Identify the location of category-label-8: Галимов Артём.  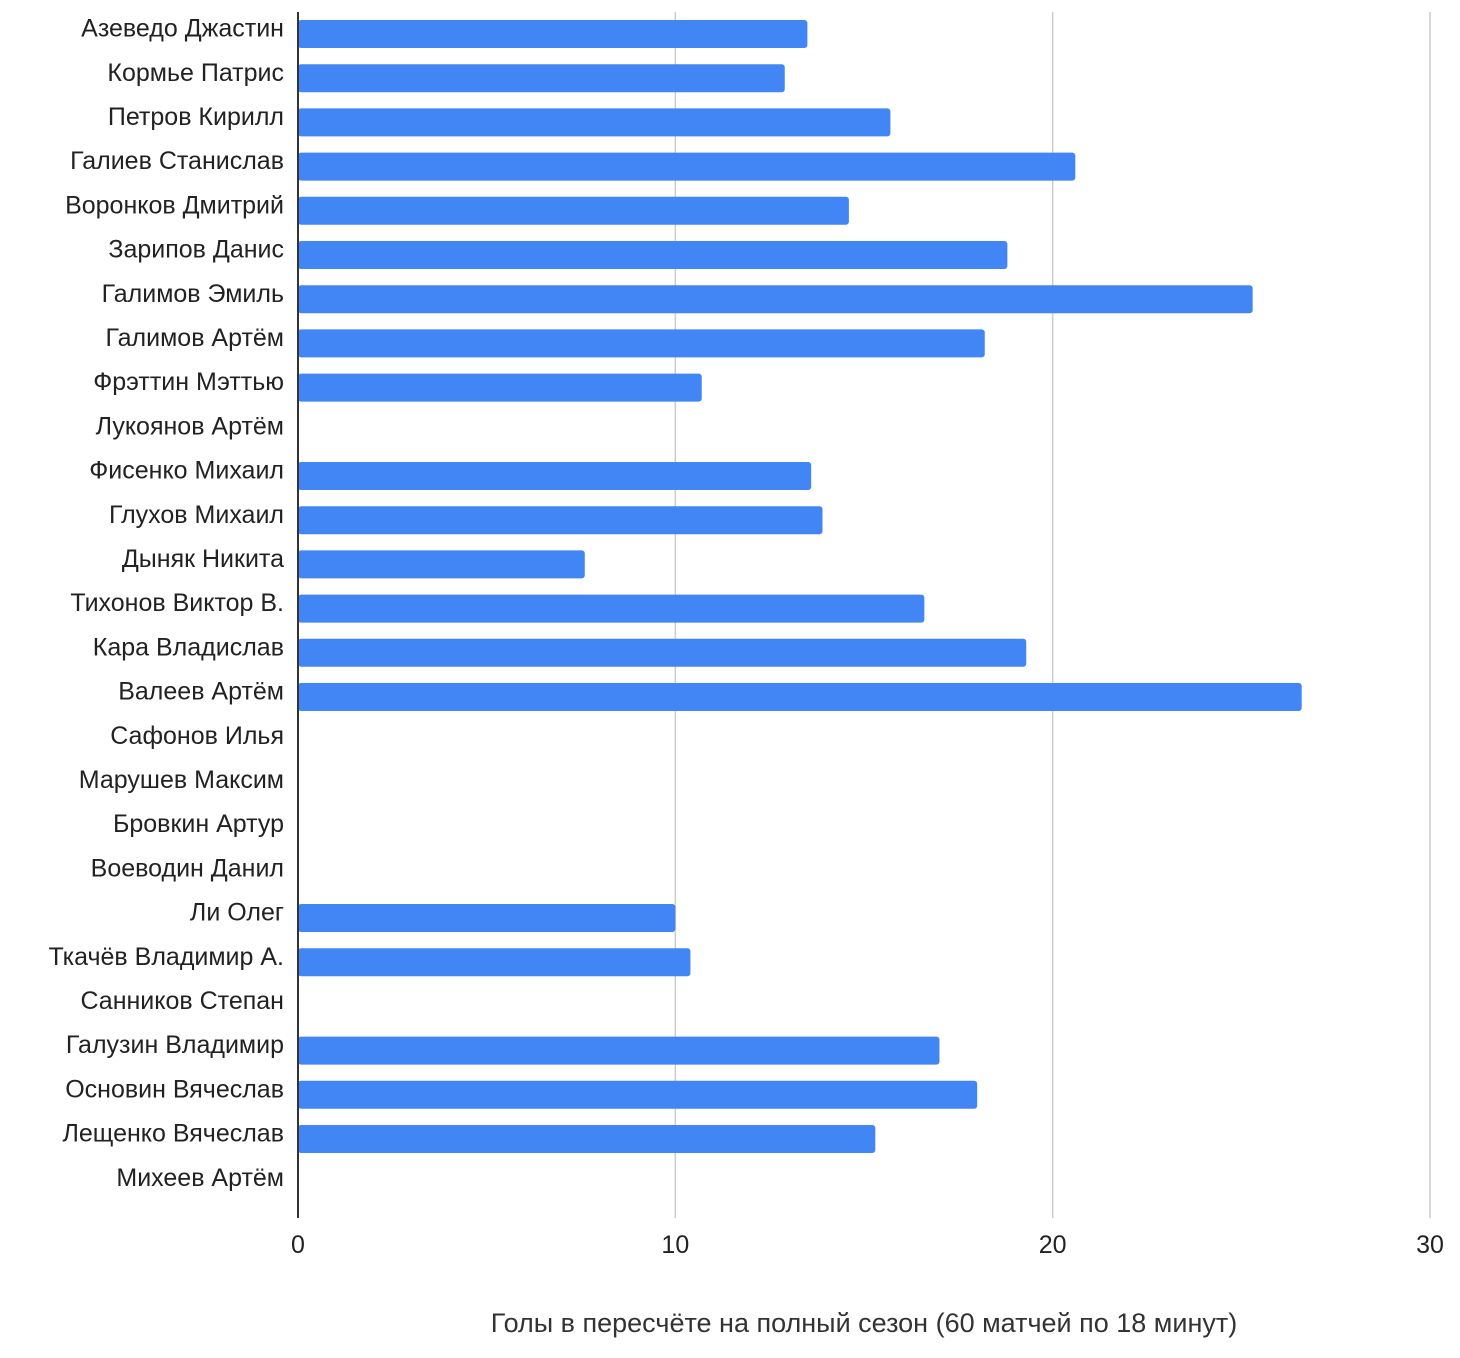
(195, 338).